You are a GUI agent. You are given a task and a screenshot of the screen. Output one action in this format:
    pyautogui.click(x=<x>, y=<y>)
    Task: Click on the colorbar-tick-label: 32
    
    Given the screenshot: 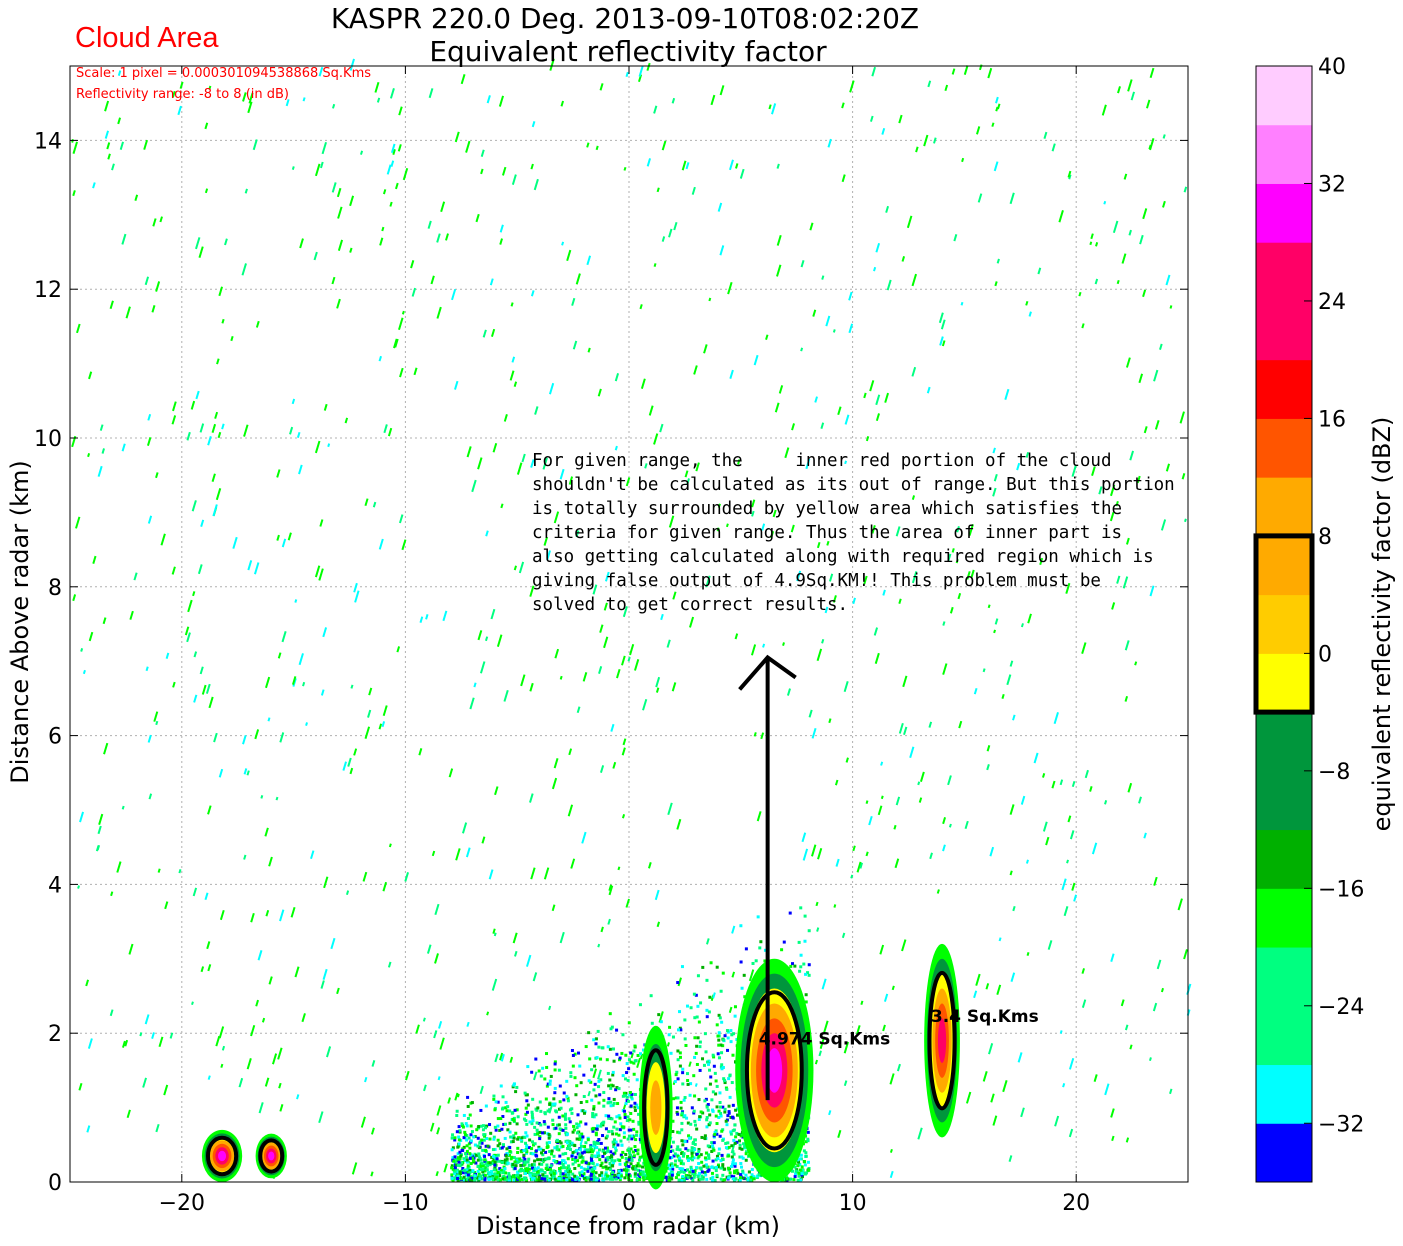 What is the action you would take?
    pyautogui.click(x=1332, y=184)
    